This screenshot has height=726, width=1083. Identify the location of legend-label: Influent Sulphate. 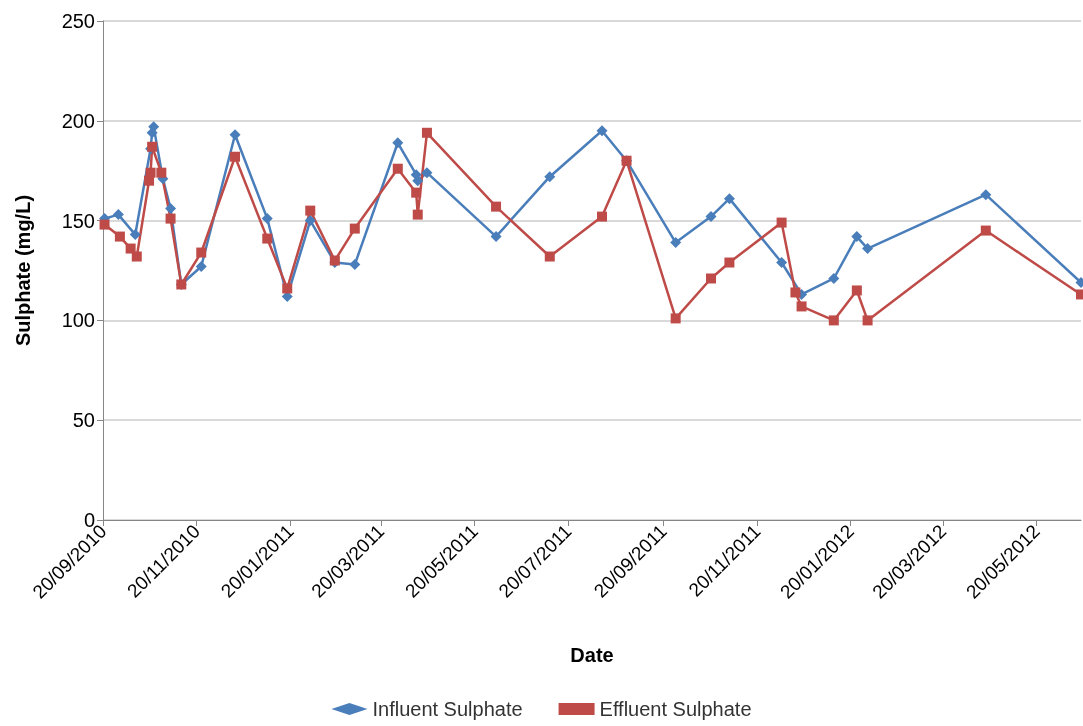
(447, 709).